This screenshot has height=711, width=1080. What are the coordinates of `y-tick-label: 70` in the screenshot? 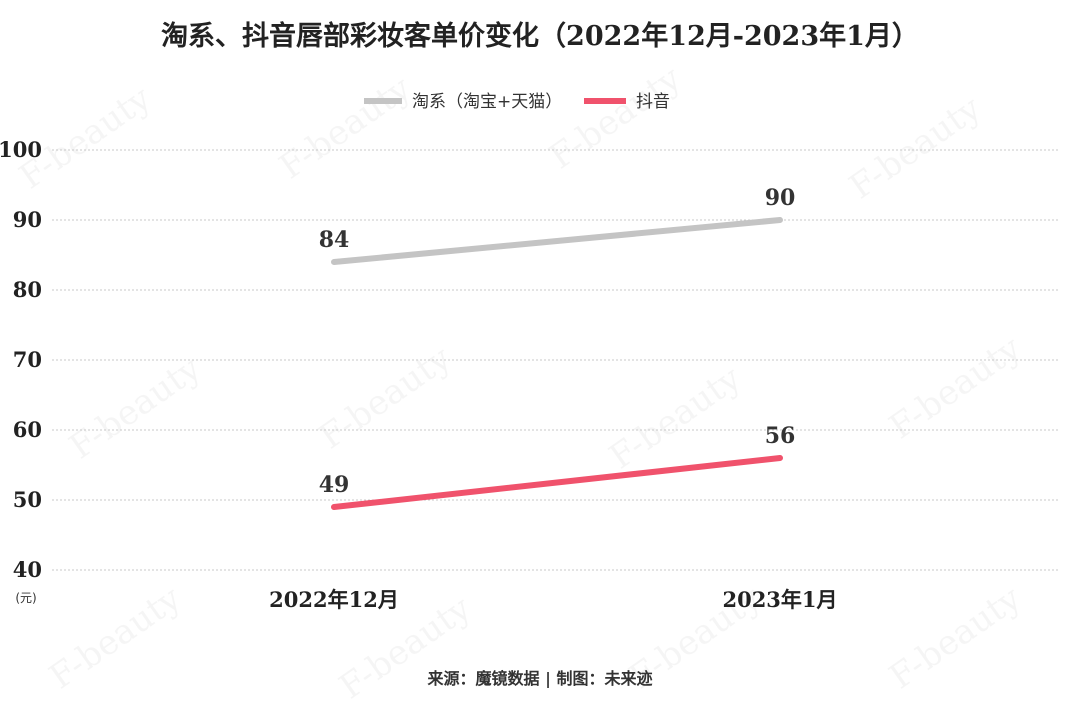 It's located at (27, 359).